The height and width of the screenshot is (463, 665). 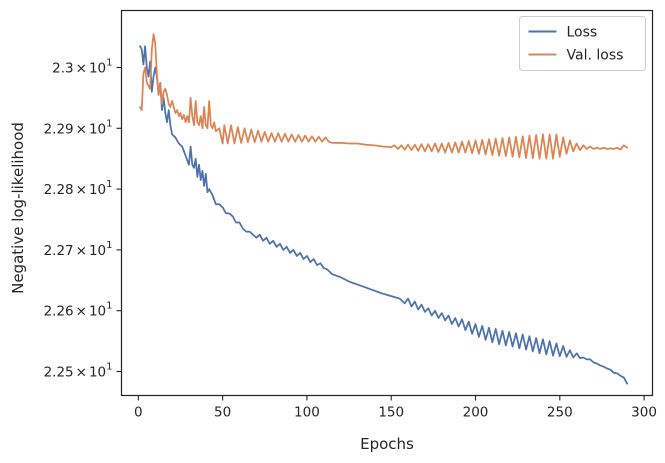 I want to click on y-tick-label: 2.25 × 10¹, so click(x=78, y=371).